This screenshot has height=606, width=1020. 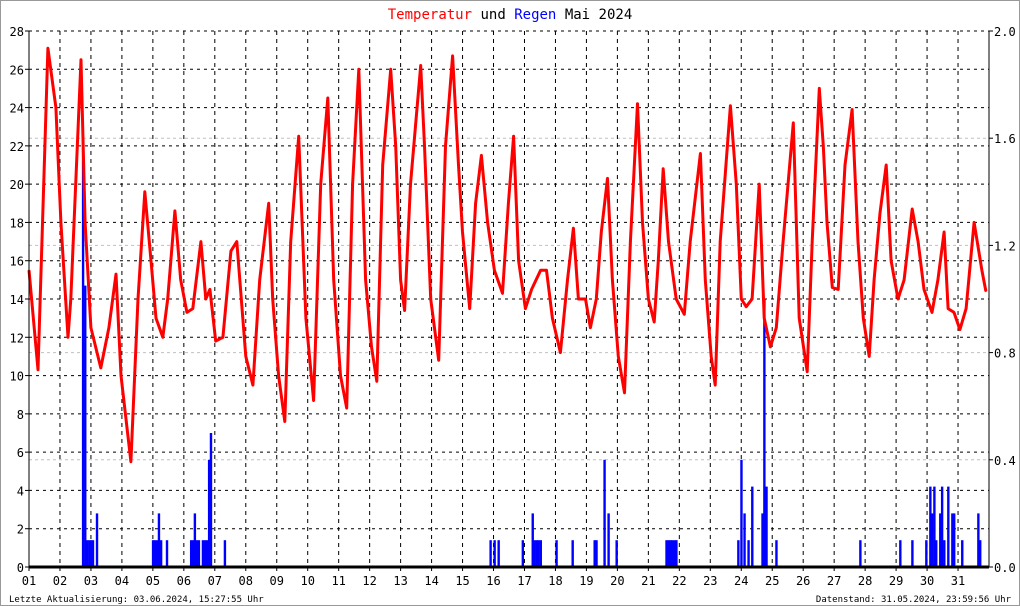 What do you see at coordinates (1005, 32) in the screenshot?
I see `y-right-tick-label: 2.0` at bounding box center [1005, 32].